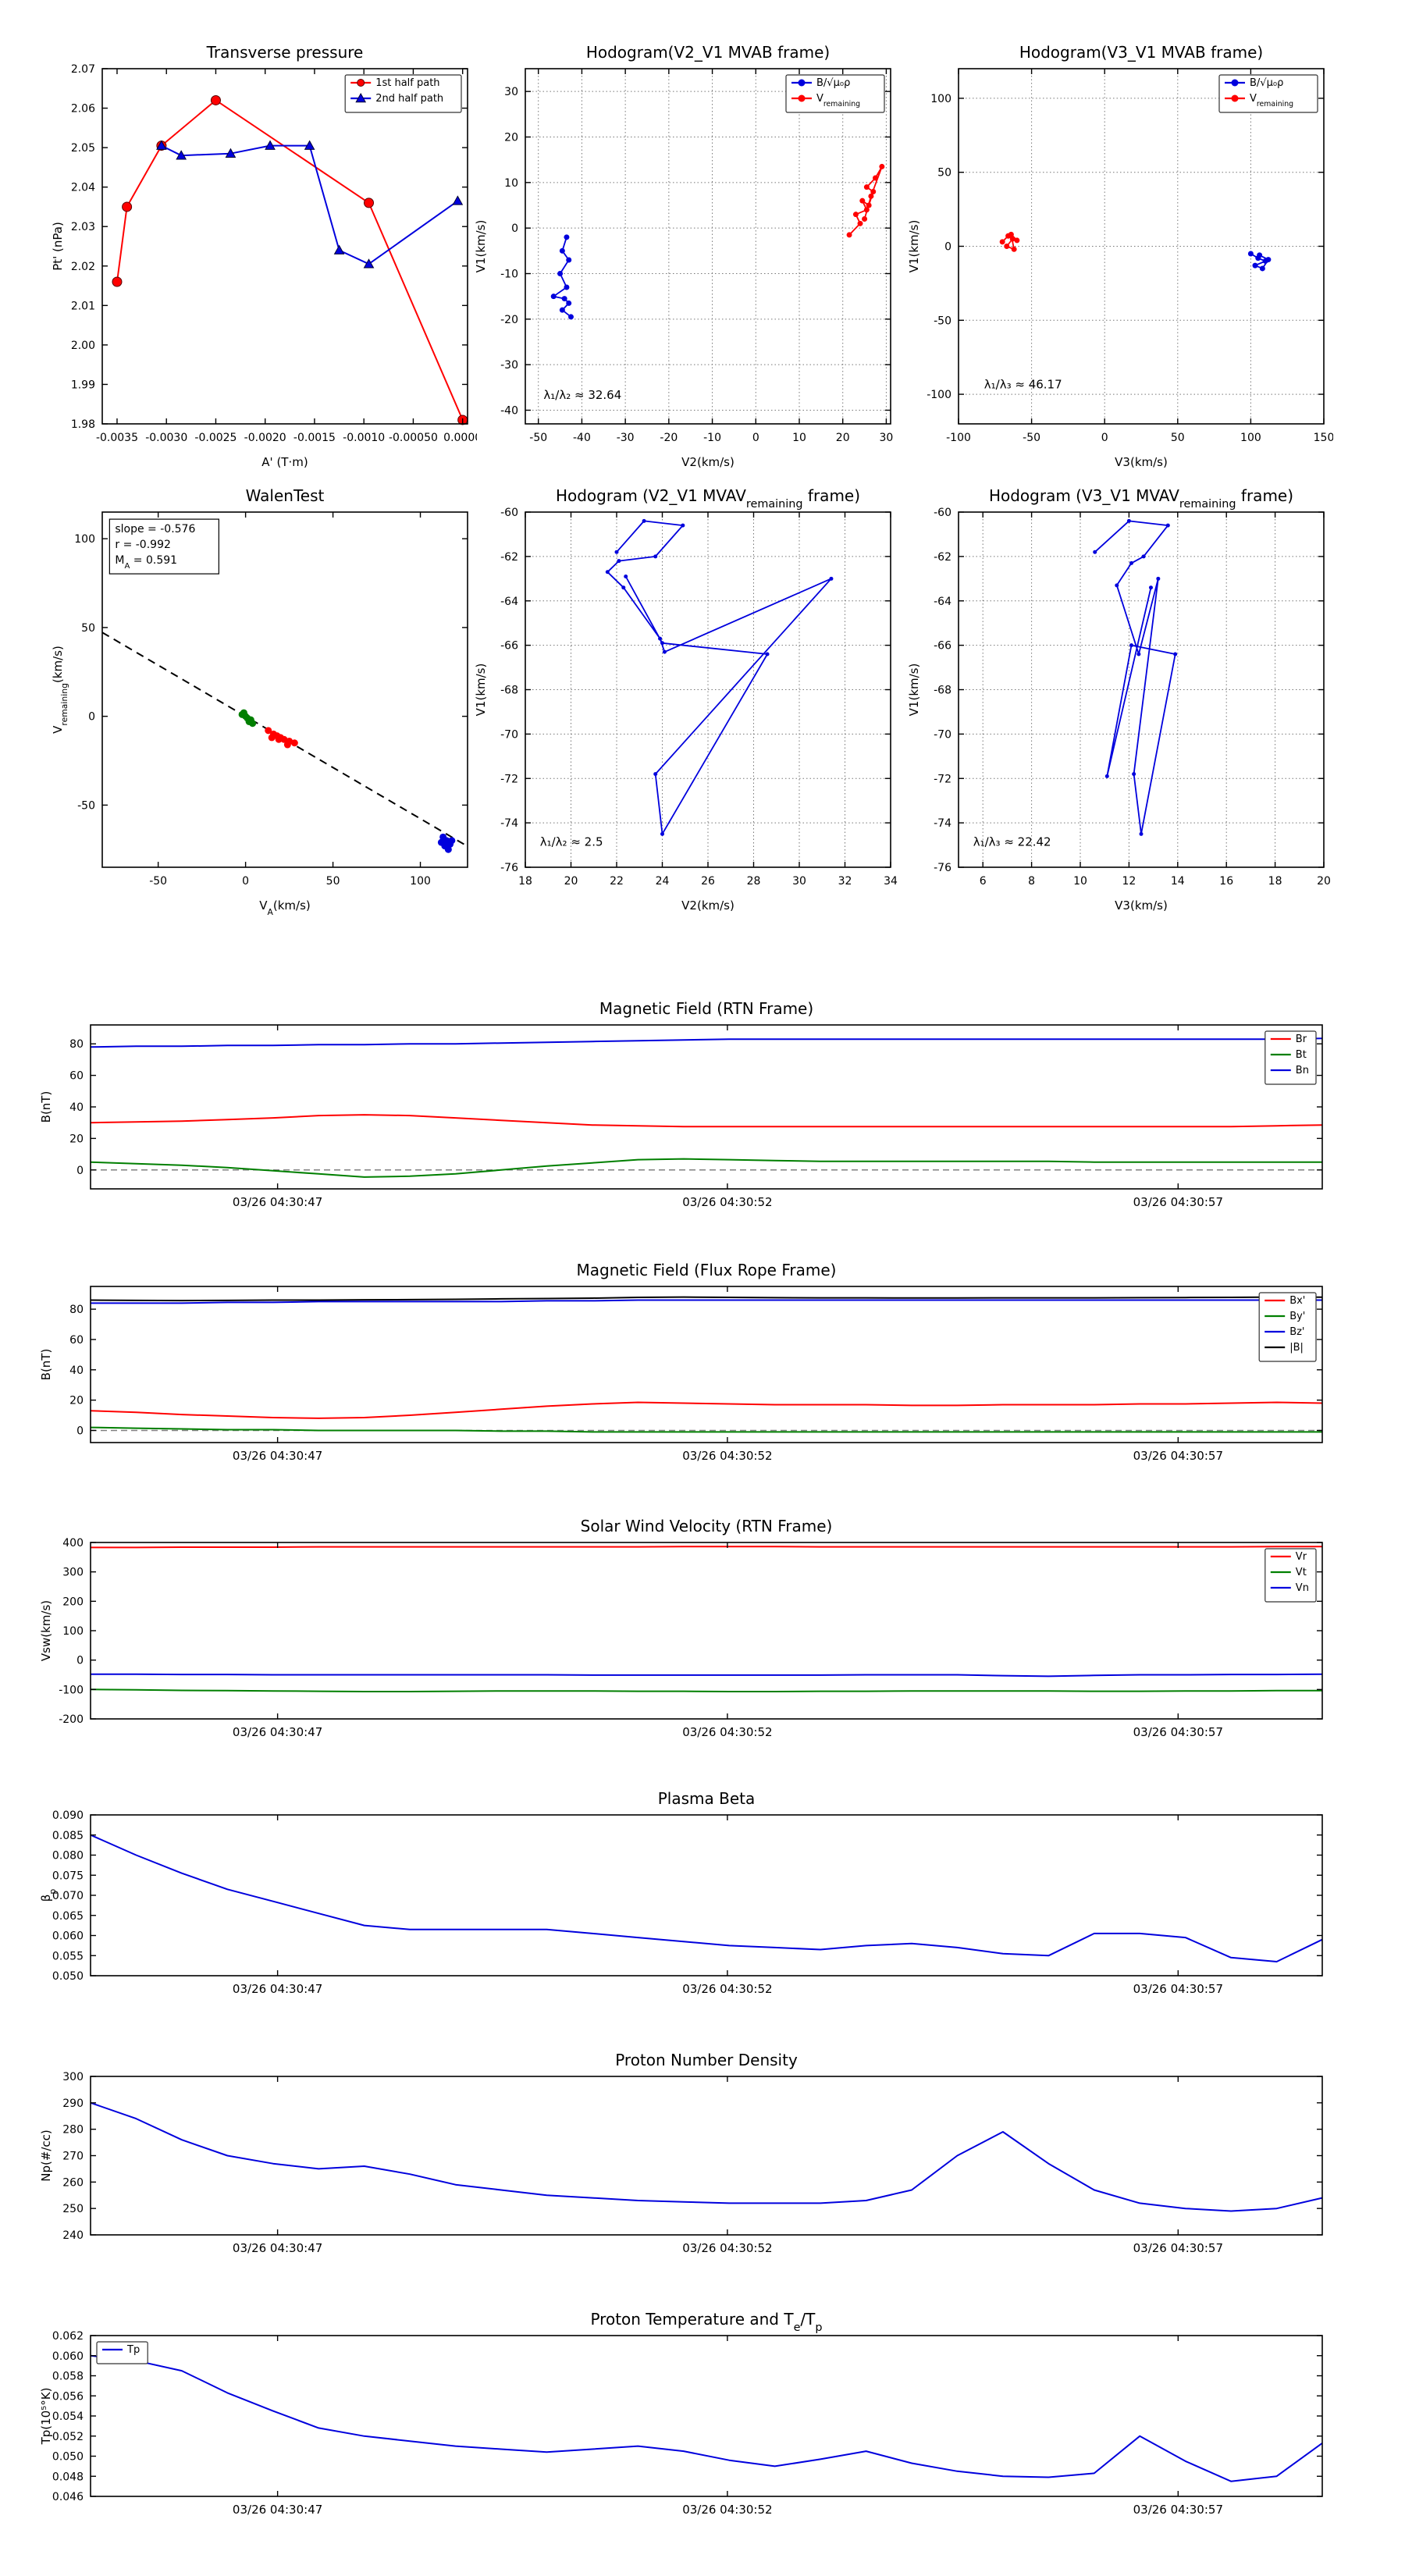 The height and width of the screenshot is (2576, 1405). What do you see at coordinates (68, 2396) in the screenshot?
I see `svg-text: 0.056` at bounding box center [68, 2396].